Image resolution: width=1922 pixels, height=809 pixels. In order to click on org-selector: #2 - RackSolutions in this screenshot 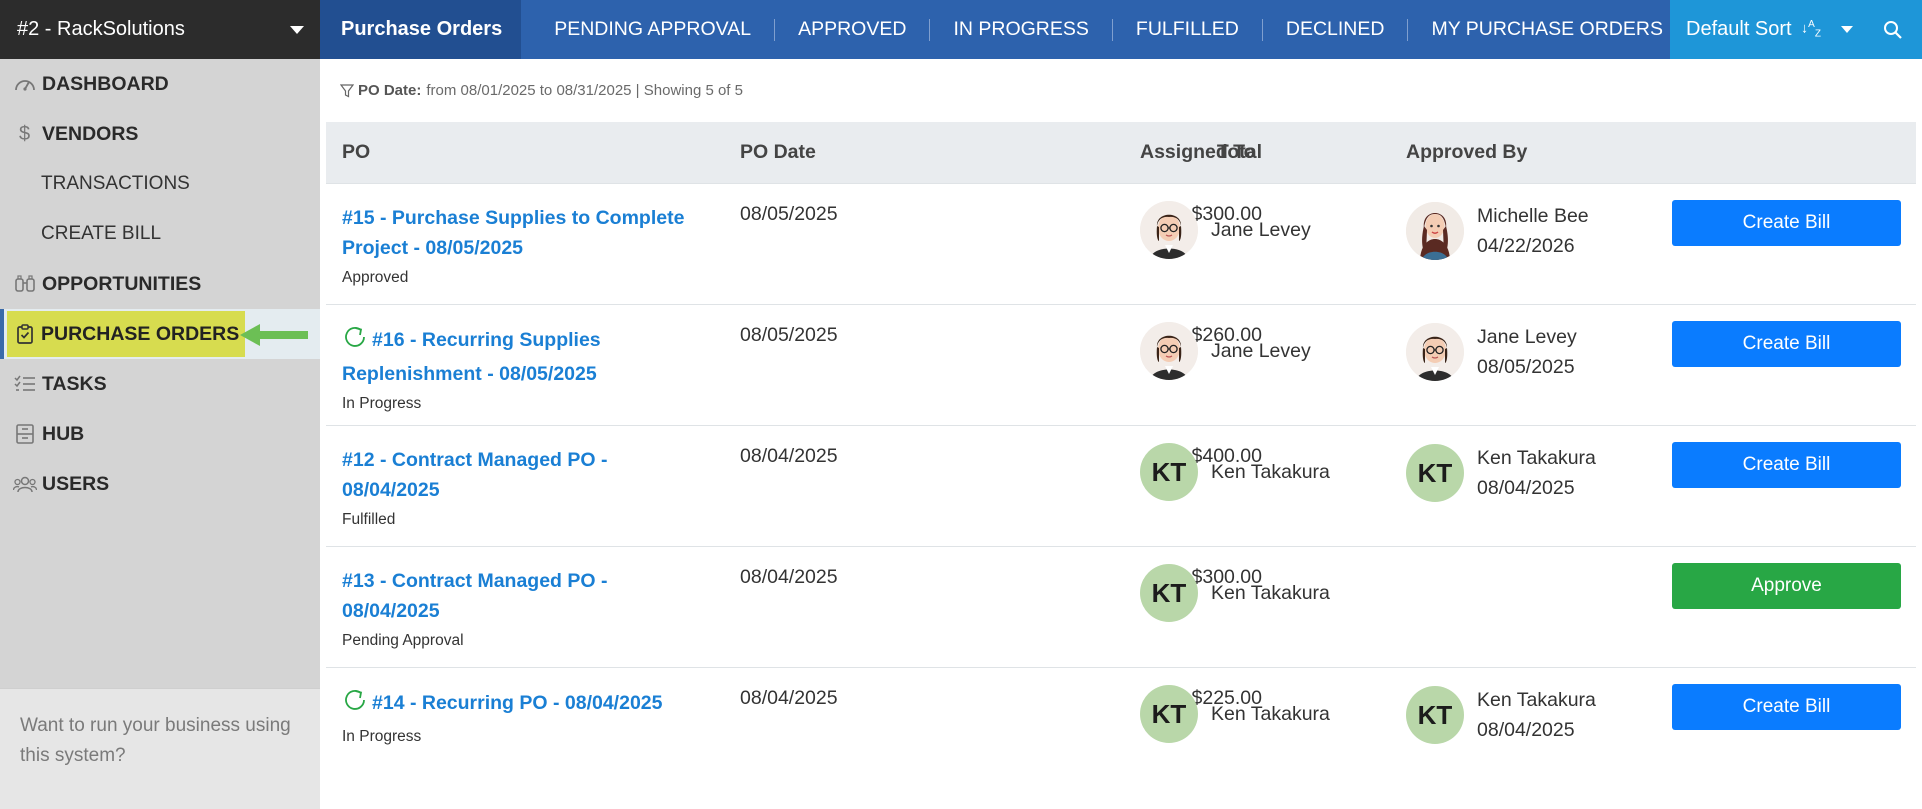, I will do `click(160, 29)`.